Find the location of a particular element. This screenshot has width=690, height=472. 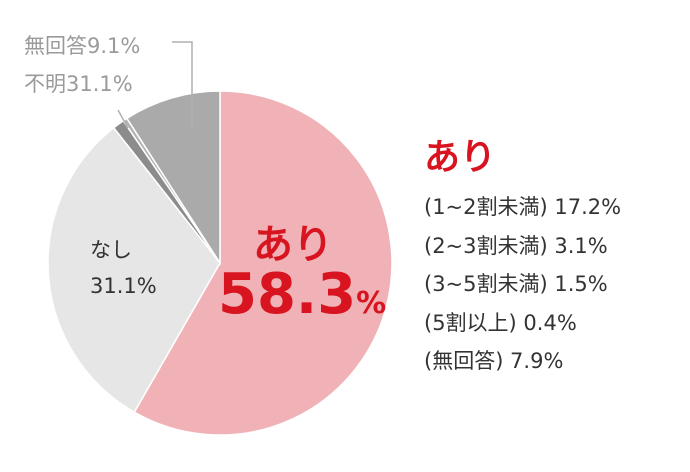

slice-label-ari-name: あり is located at coordinates (293, 245).